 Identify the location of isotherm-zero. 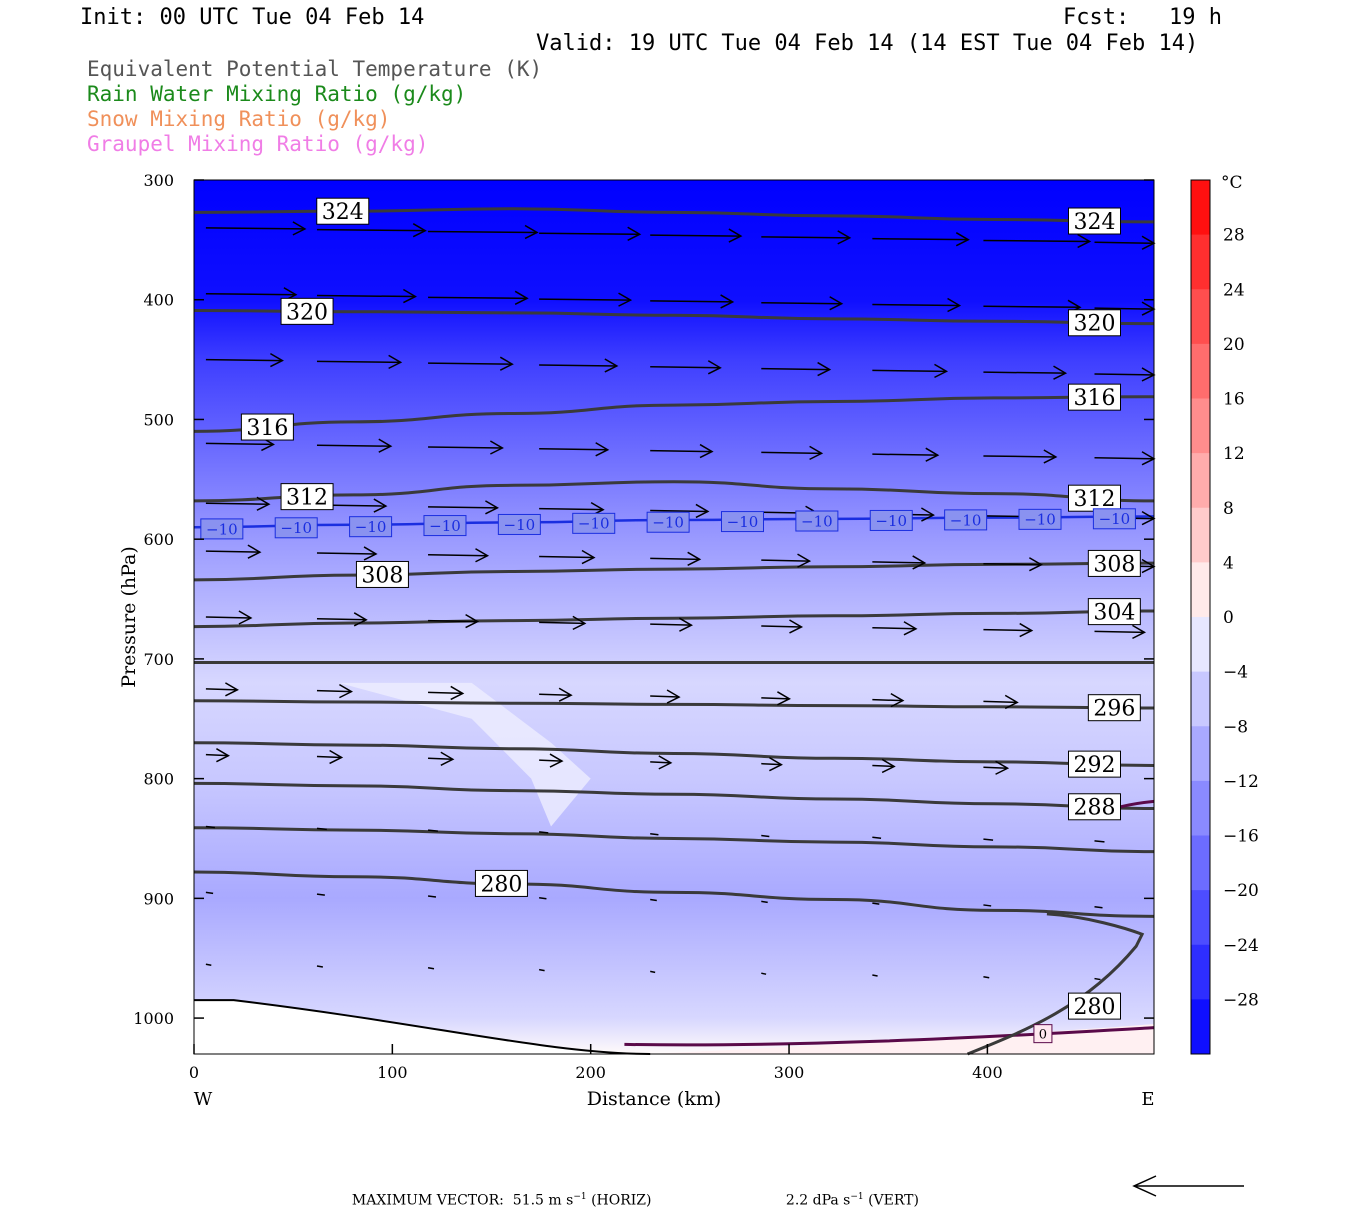
(889, 1036).